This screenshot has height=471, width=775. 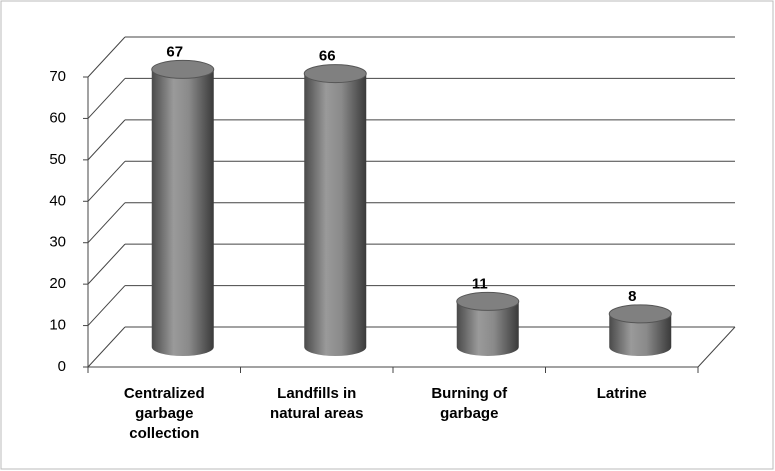 What do you see at coordinates (716, 347) in the screenshot?
I see `floor-edge` at bounding box center [716, 347].